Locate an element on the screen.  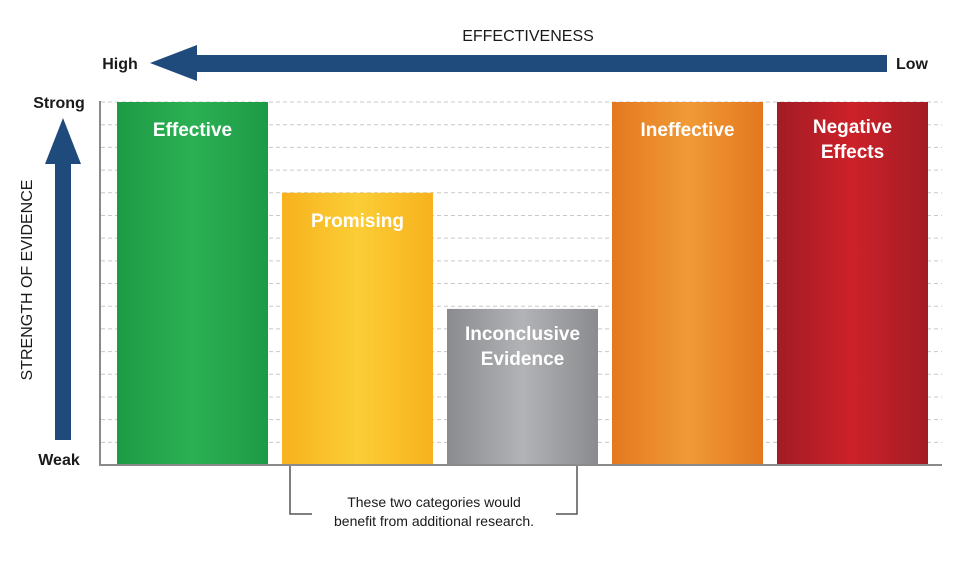
bar-label: Effects is located at coordinates (852, 152).